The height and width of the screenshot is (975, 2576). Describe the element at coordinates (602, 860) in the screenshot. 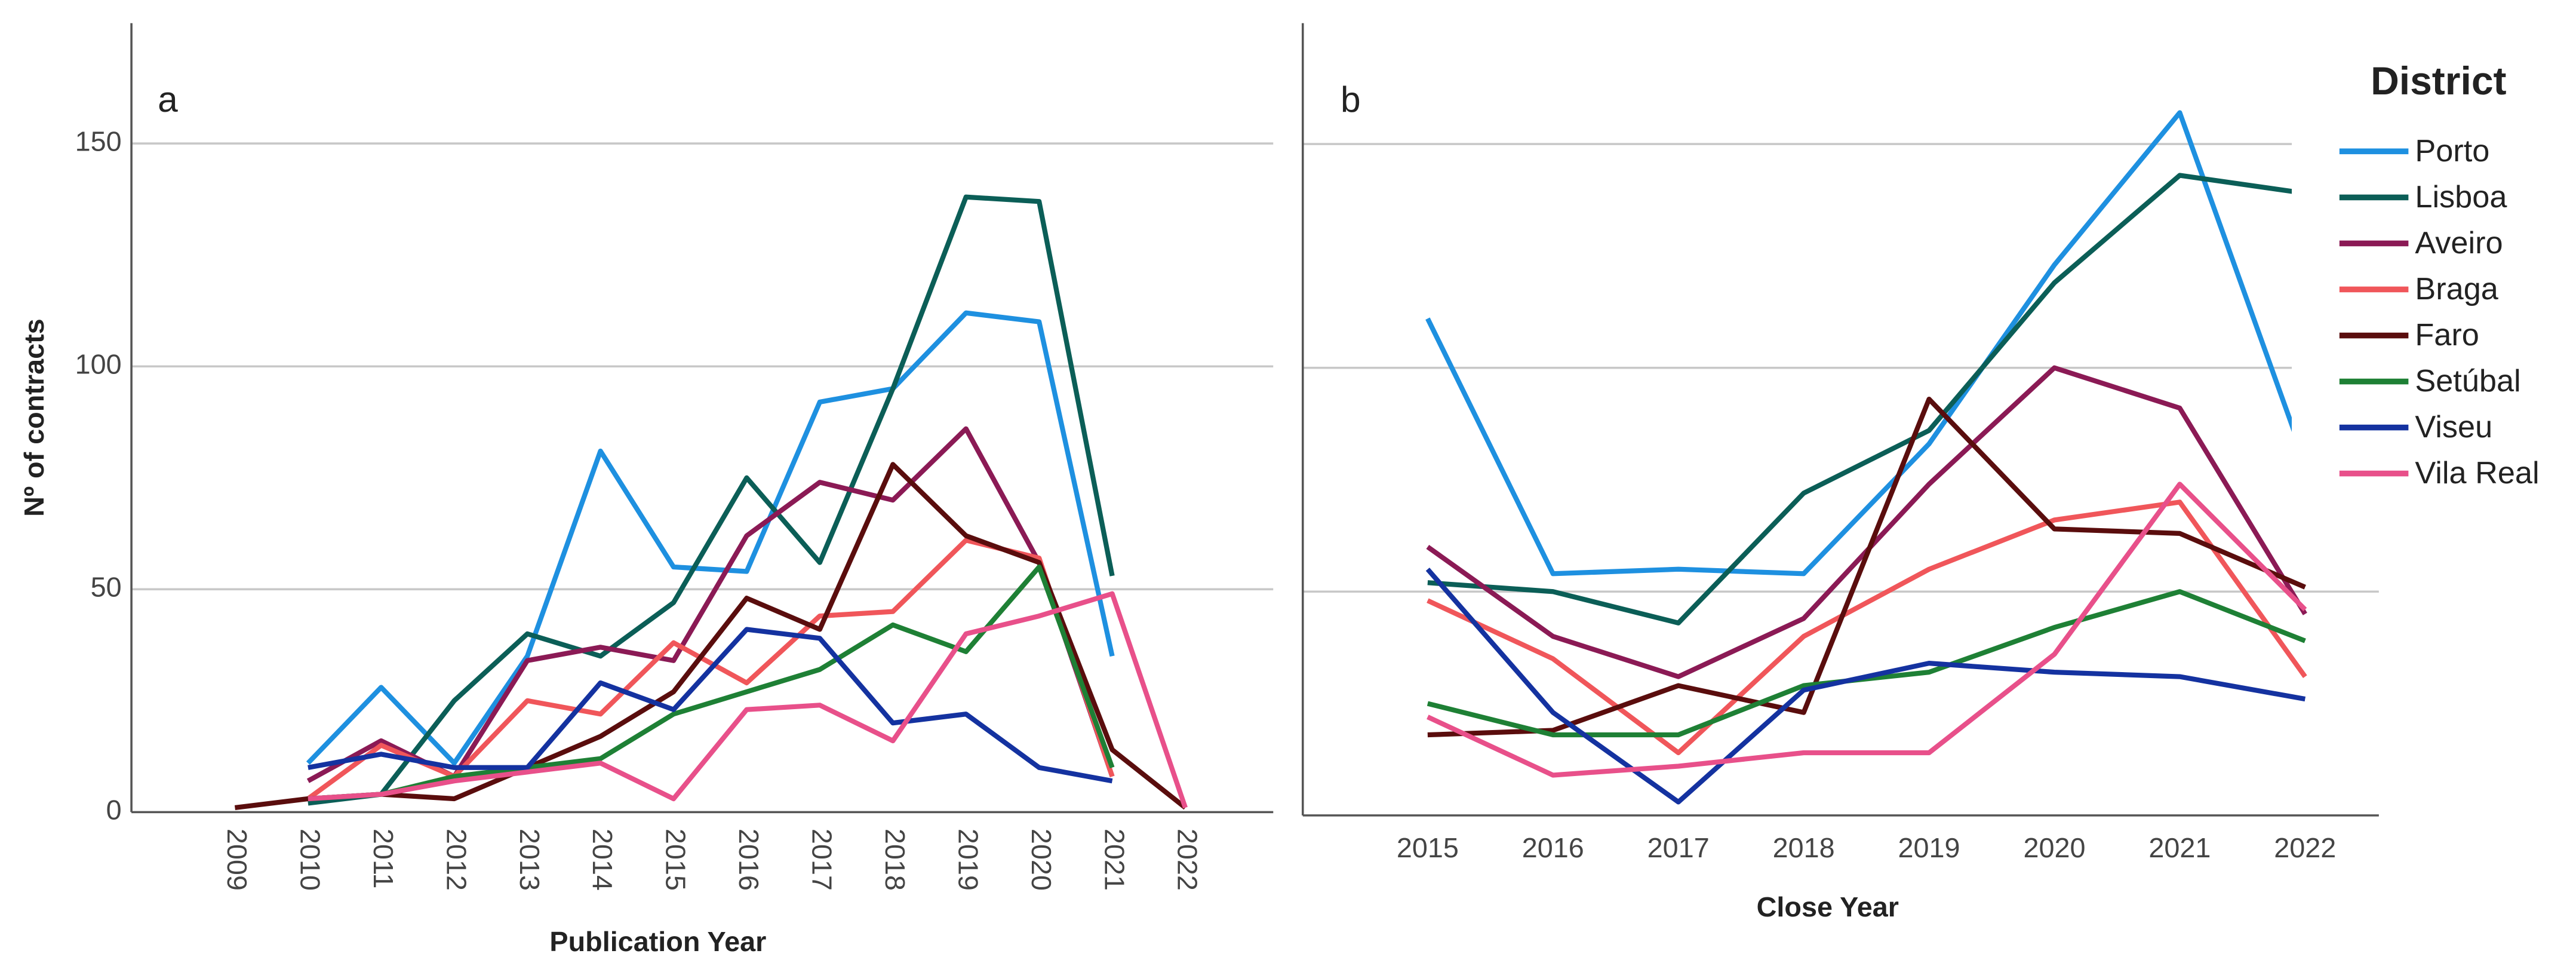

I see `x-tick-label: 2014` at that location.